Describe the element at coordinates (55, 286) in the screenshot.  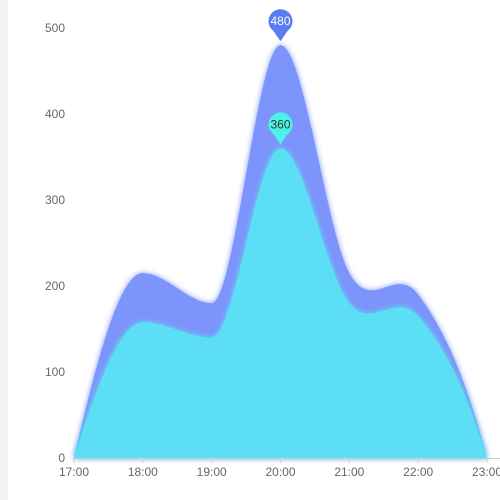
I see `y-tick-label: 200` at that location.